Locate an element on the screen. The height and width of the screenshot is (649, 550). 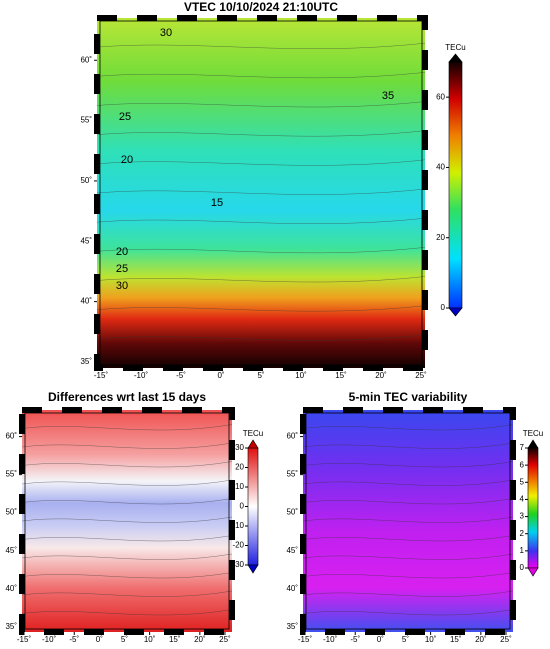
colorbar-tick-label: -30 is located at coordinates (238, 564).